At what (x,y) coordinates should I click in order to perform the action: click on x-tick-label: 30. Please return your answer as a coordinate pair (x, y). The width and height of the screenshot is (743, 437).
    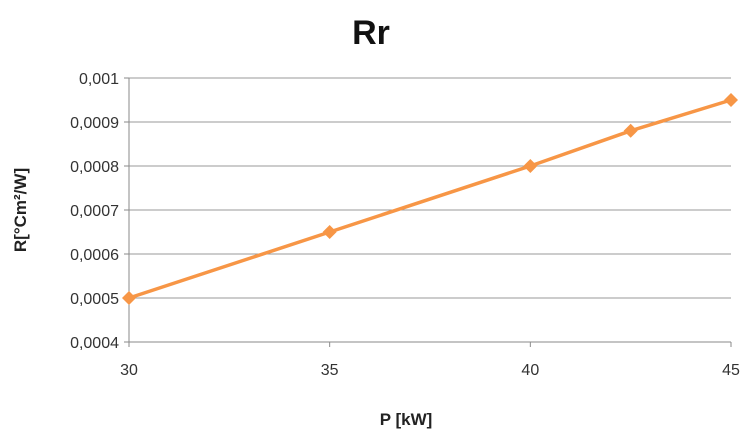
    Looking at the image, I should click on (129, 370).